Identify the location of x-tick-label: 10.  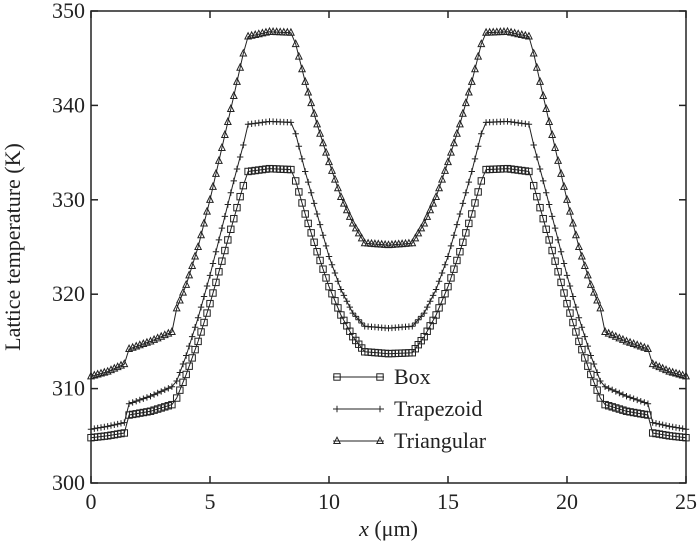
(329, 501).